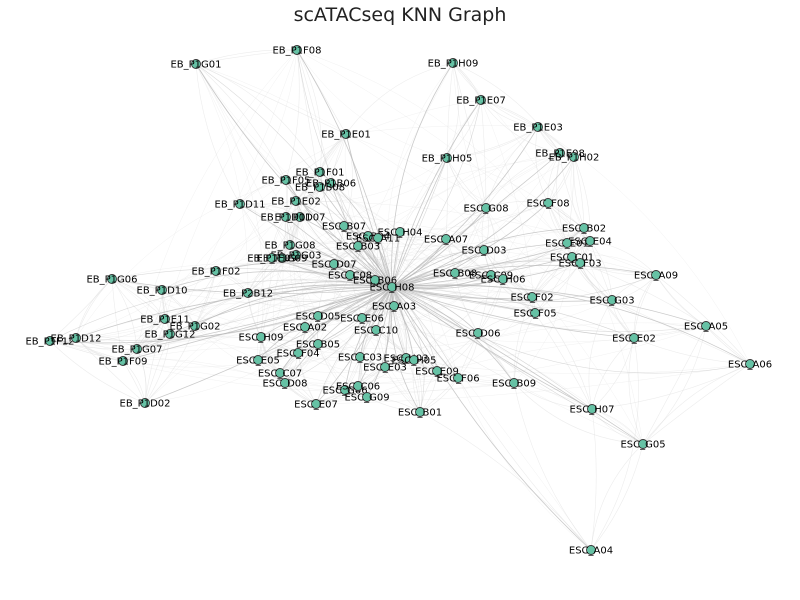 Image resolution: width=800 pixels, height=600 pixels. What do you see at coordinates (579, 264) in the screenshot?
I see `node-label: ESC_F03` at bounding box center [579, 264].